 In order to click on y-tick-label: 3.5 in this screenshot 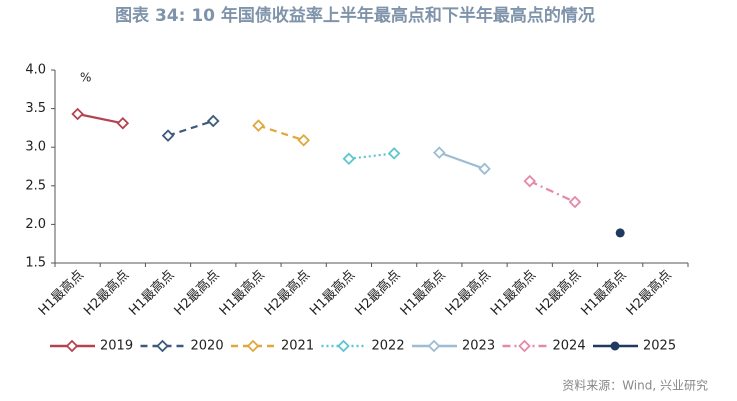, I will do `click(35, 108)`.